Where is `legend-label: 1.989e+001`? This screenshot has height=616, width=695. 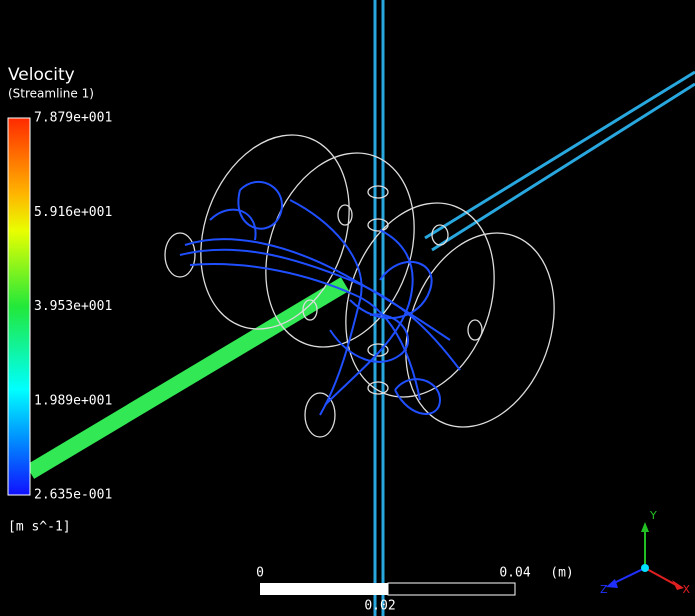 legend-label: 1.989e+001 is located at coordinates (73, 400).